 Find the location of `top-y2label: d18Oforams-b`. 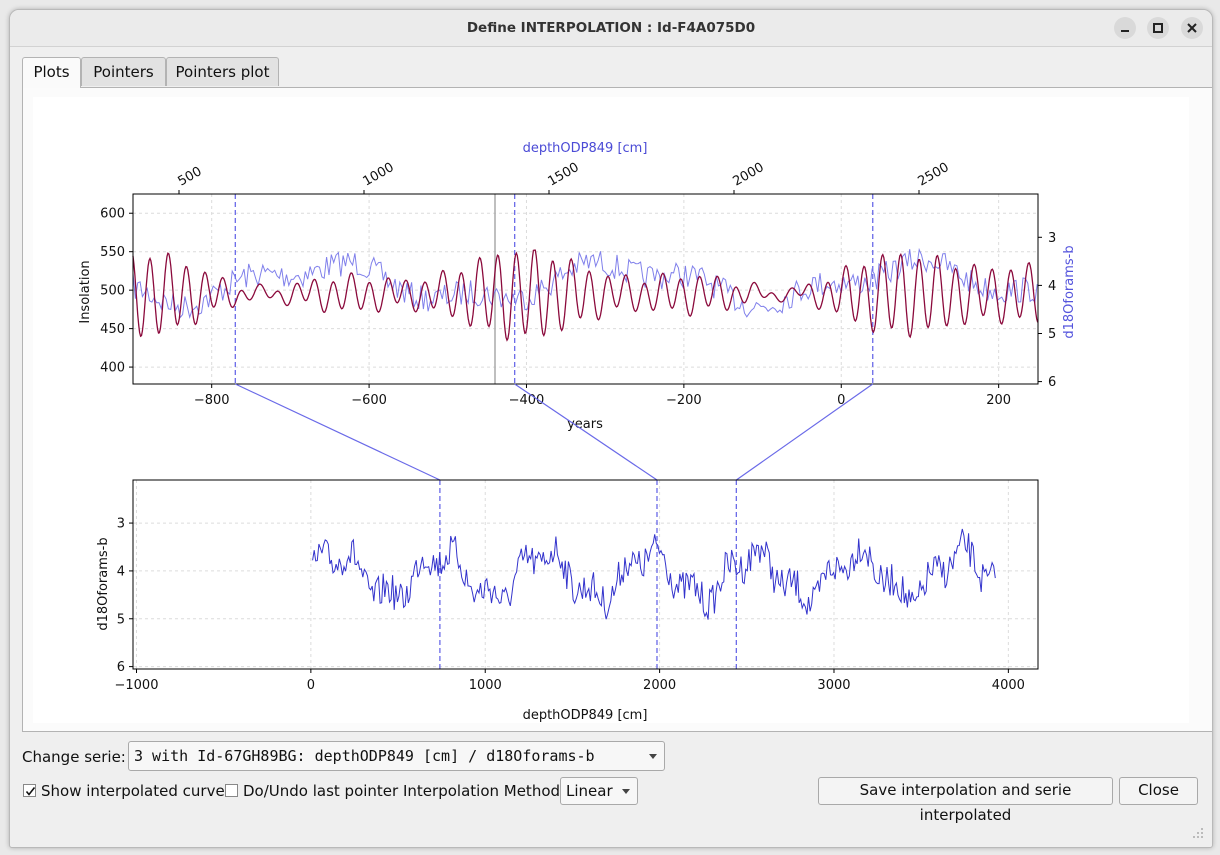

top-y2label: d18Oforams-b is located at coordinates (1069, 291).